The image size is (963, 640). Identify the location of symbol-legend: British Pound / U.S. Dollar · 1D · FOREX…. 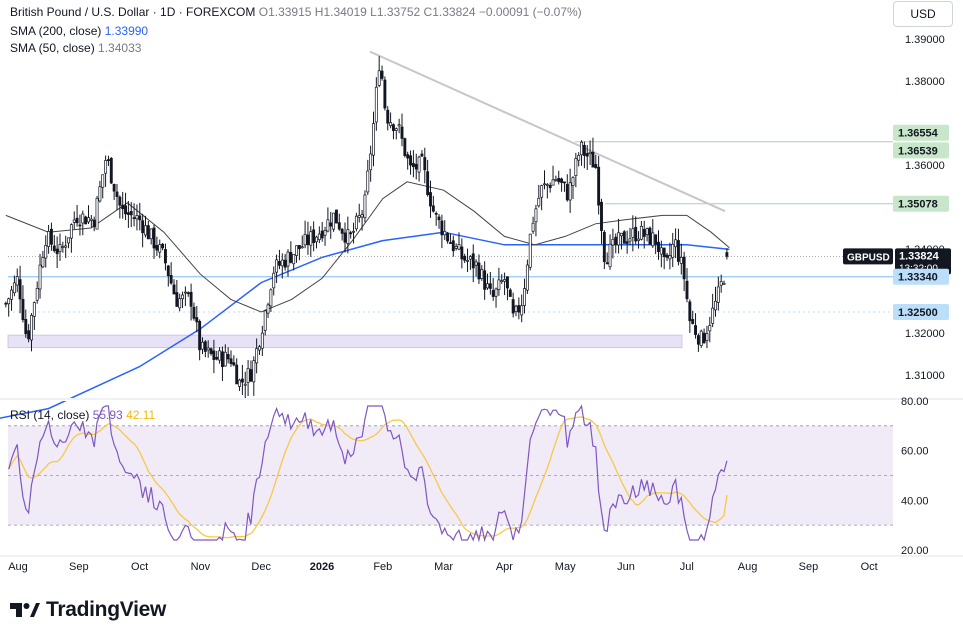
(296, 12).